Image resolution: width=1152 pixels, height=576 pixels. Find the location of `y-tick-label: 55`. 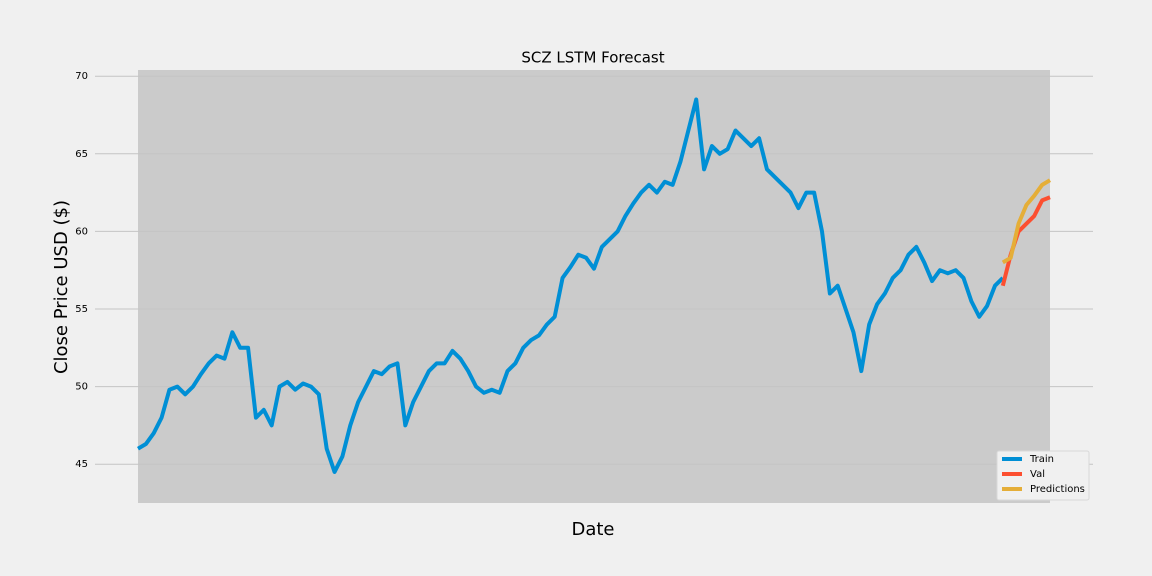

y-tick-label: 55 is located at coordinates (81, 309).